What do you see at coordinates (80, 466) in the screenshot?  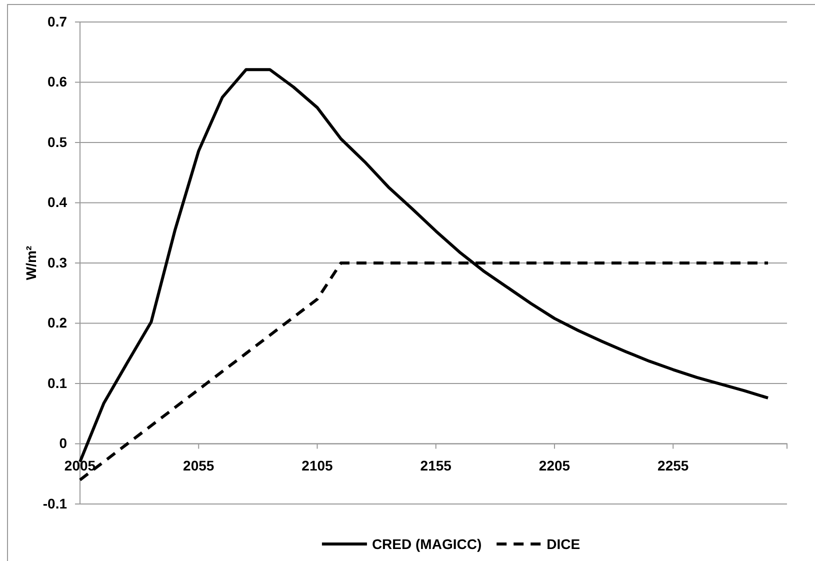 I see `x-tick-label: 2005` at bounding box center [80, 466].